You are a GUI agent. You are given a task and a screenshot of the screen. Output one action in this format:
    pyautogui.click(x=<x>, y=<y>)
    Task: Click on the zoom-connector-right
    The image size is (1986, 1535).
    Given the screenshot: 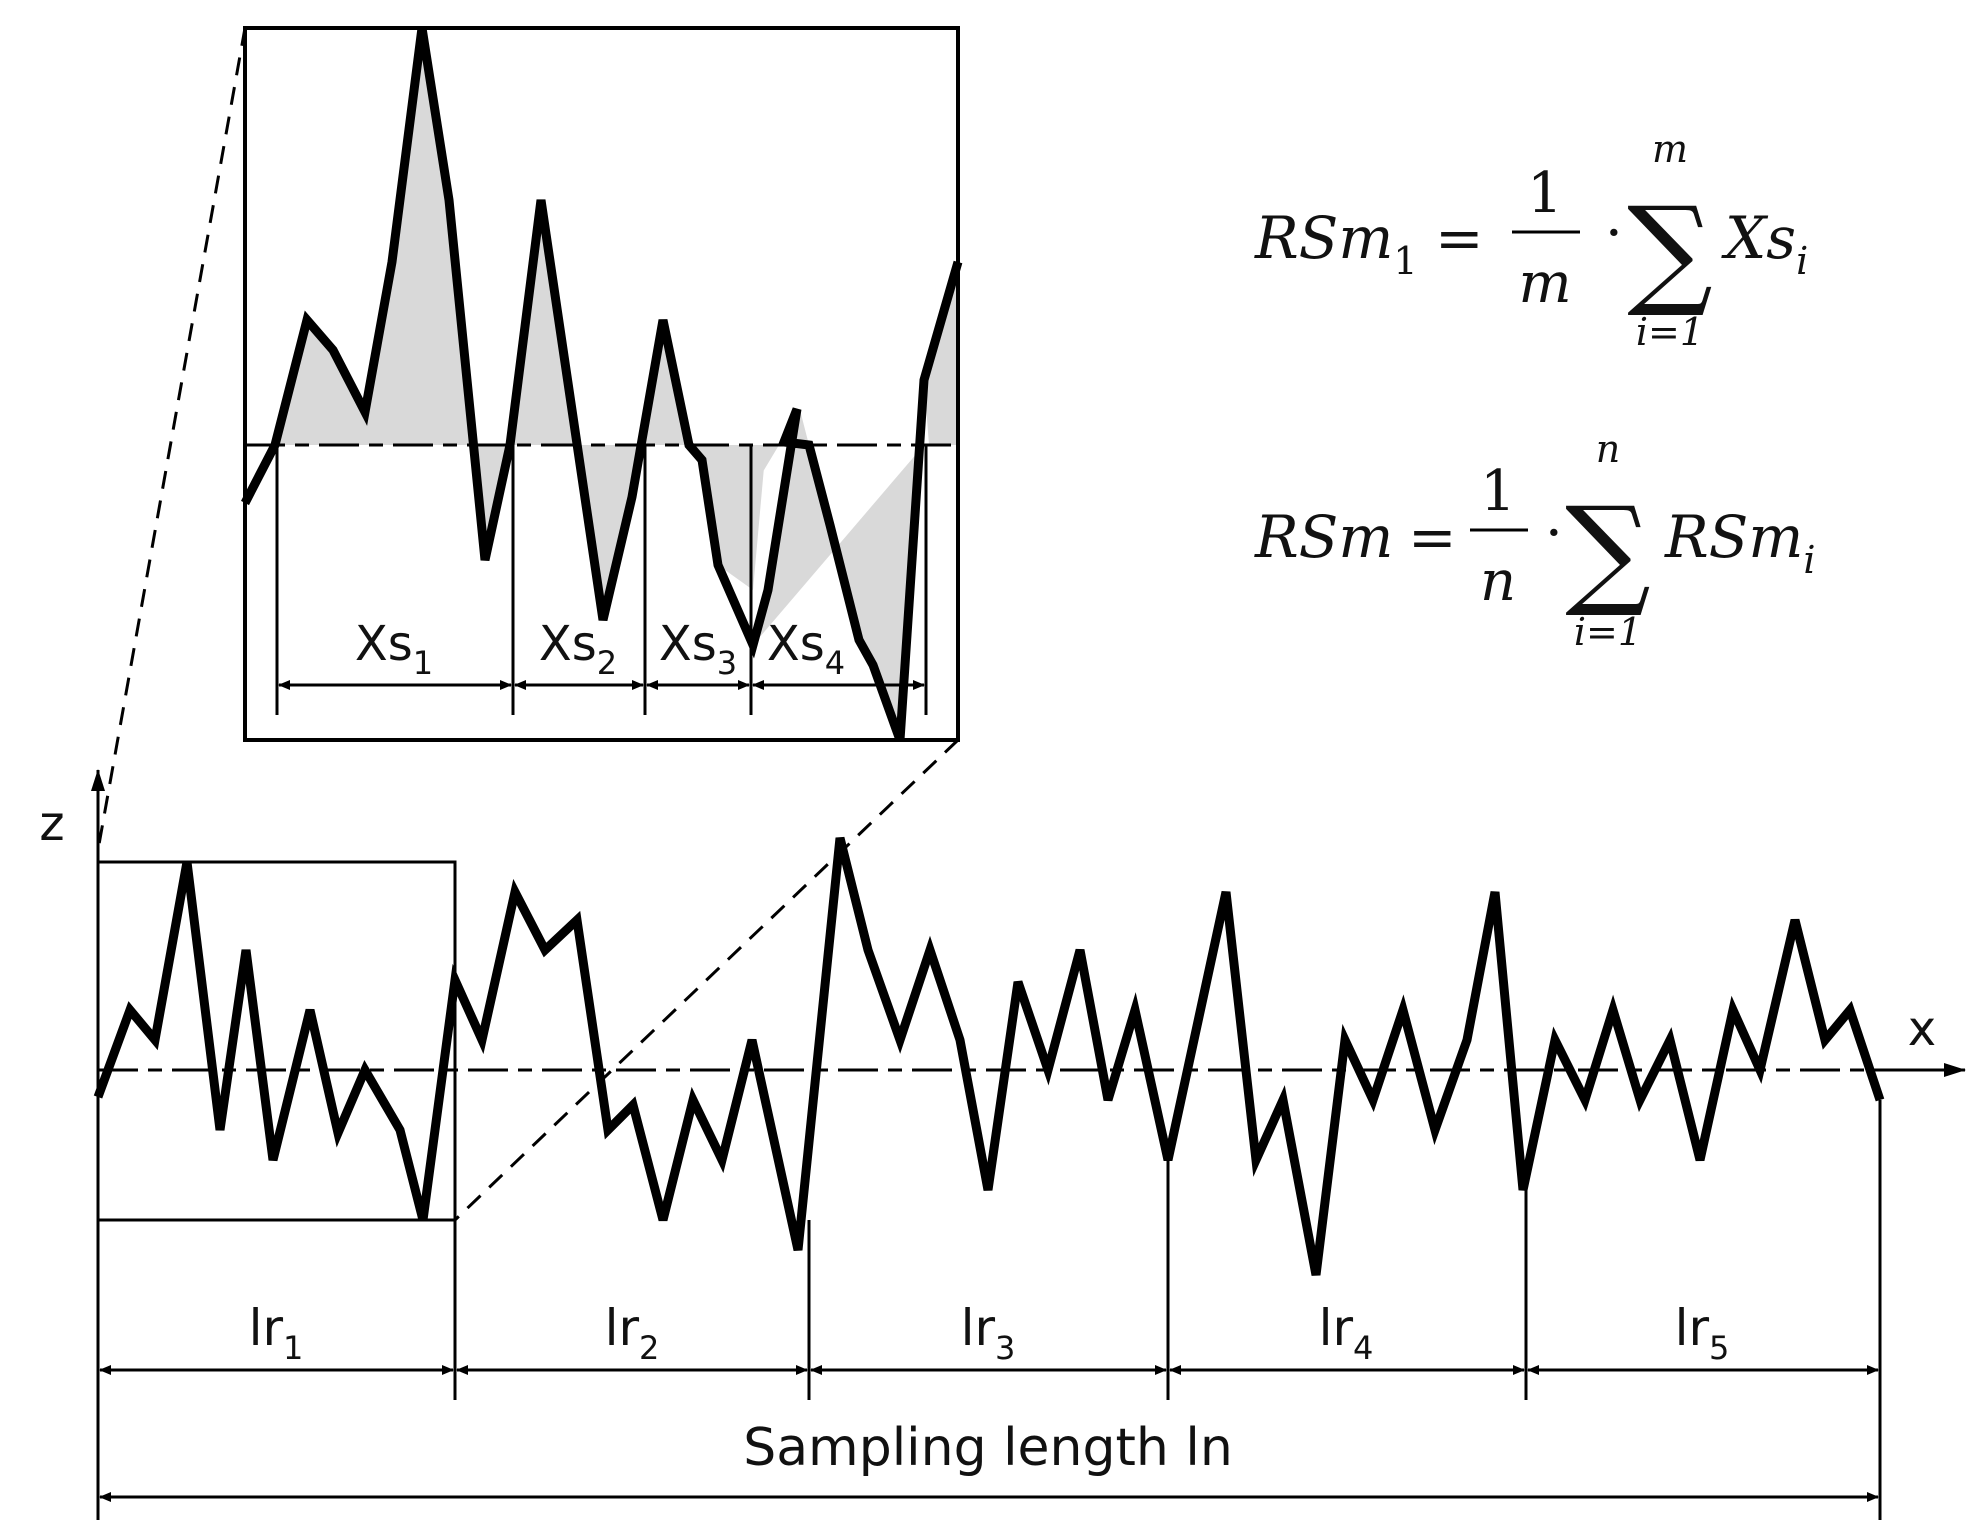 What is the action you would take?
    pyautogui.click(x=706, y=980)
    